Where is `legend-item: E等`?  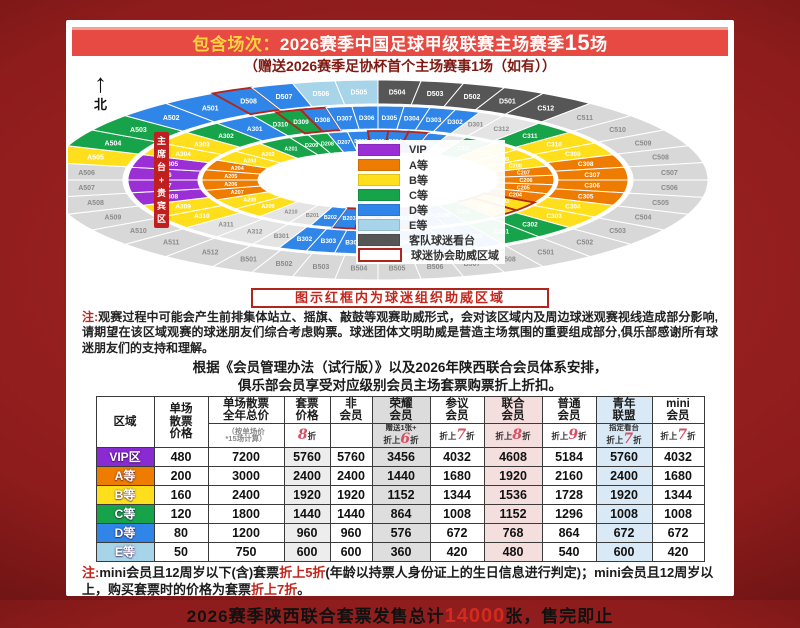
legend-item: E等 is located at coordinates (428, 224).